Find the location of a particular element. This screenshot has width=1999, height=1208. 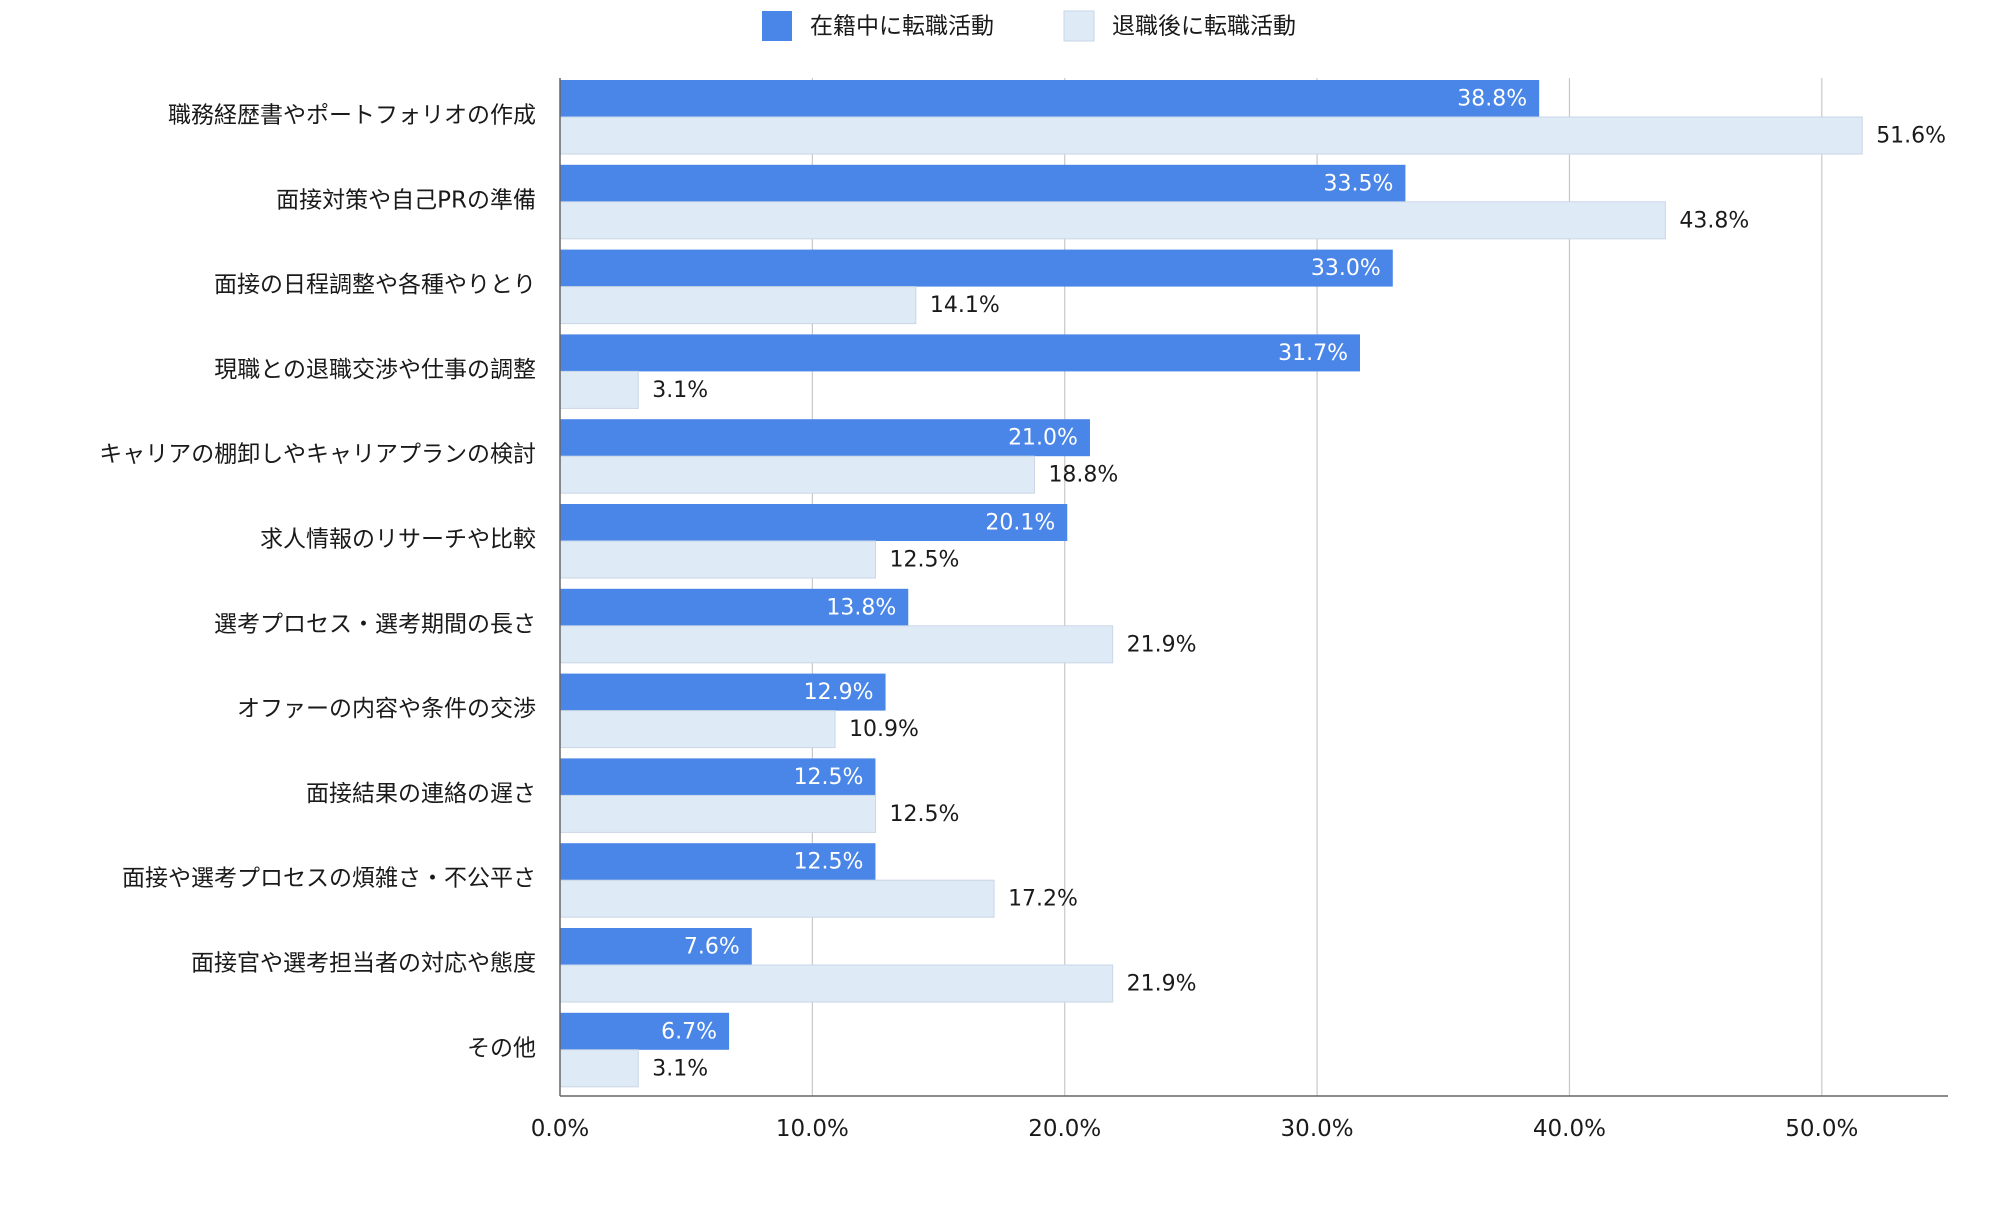

data-label: 43.8% is located at coordinates (1714, 220).